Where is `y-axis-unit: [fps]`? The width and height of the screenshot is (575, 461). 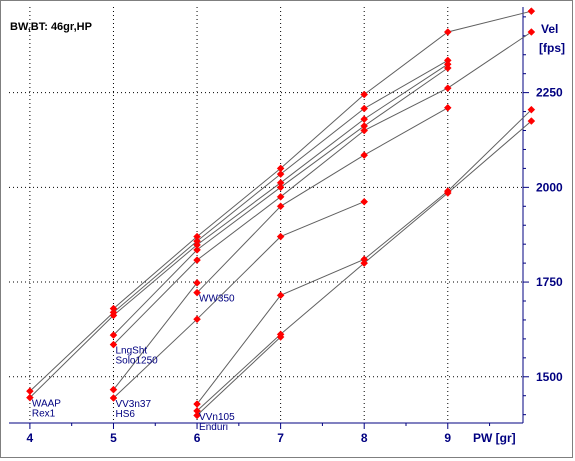 y-axis-unit: [fps] is located at coordinates (552, 48).